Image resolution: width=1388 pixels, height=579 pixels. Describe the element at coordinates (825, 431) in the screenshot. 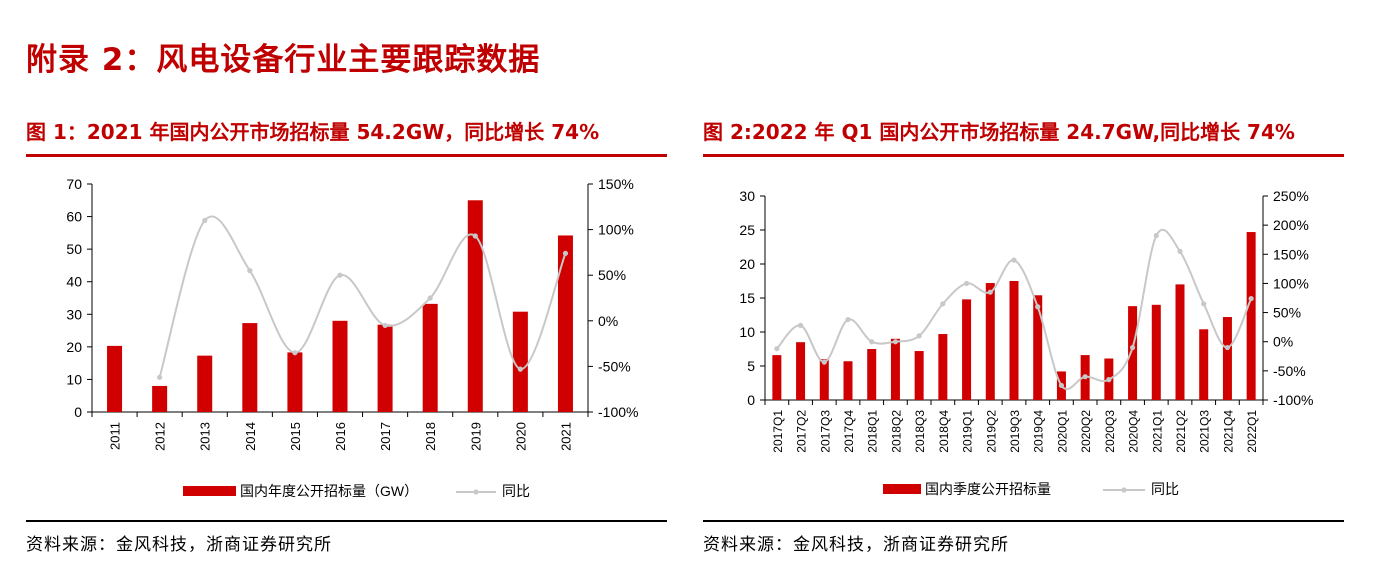

I see `x-category-label: 2017Q3` at that location.